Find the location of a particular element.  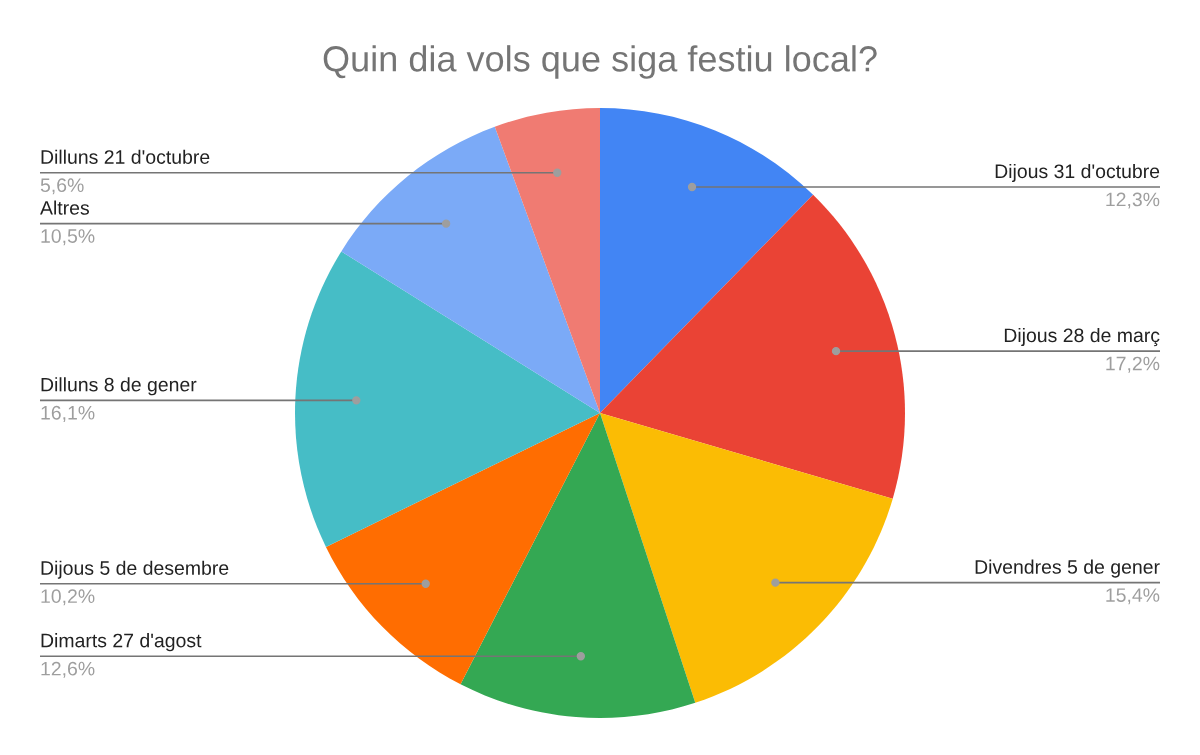

slice-label: Dilluns 21 d'octubre is located at coordinates (125, 156).